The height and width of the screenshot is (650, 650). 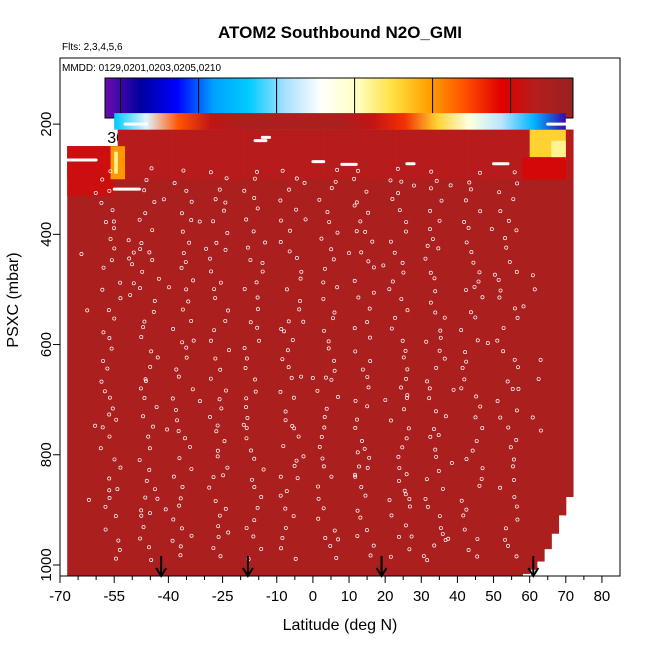 I want to click on x-tick-label: 80, so click(x=602, y=596).